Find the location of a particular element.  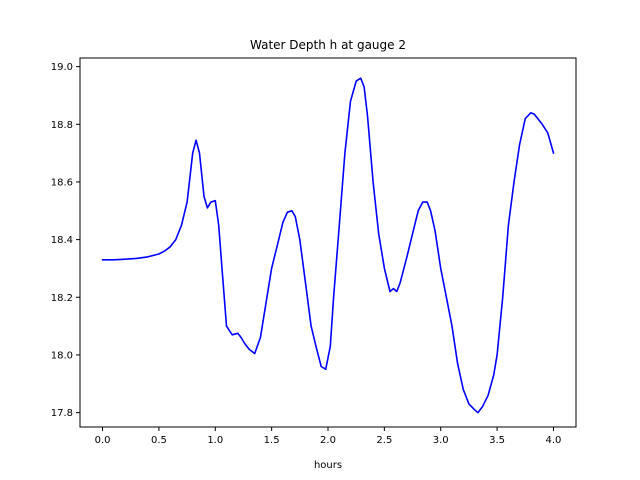

x-tick-label: 2.5 is located at coordinates (384, 440).